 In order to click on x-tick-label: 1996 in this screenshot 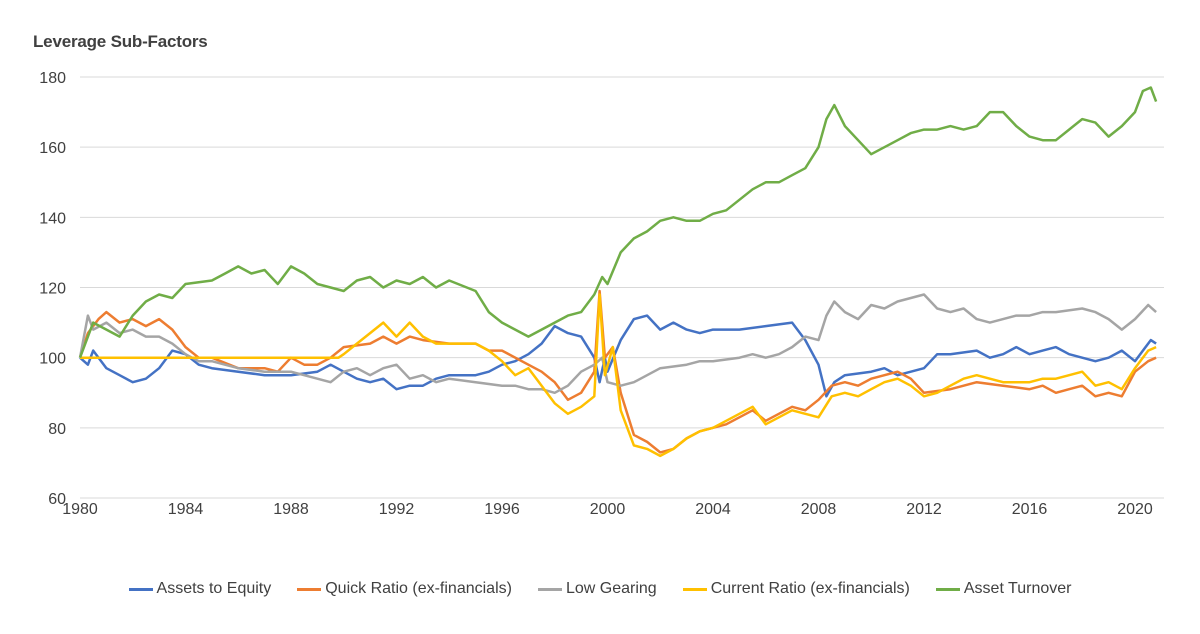, I will do `click(502, 509)`.